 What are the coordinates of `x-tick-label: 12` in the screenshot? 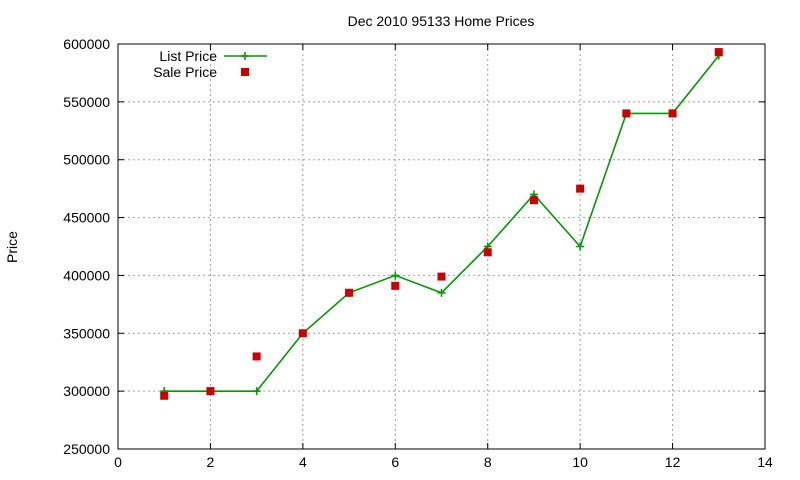 It's located at (673, 462).